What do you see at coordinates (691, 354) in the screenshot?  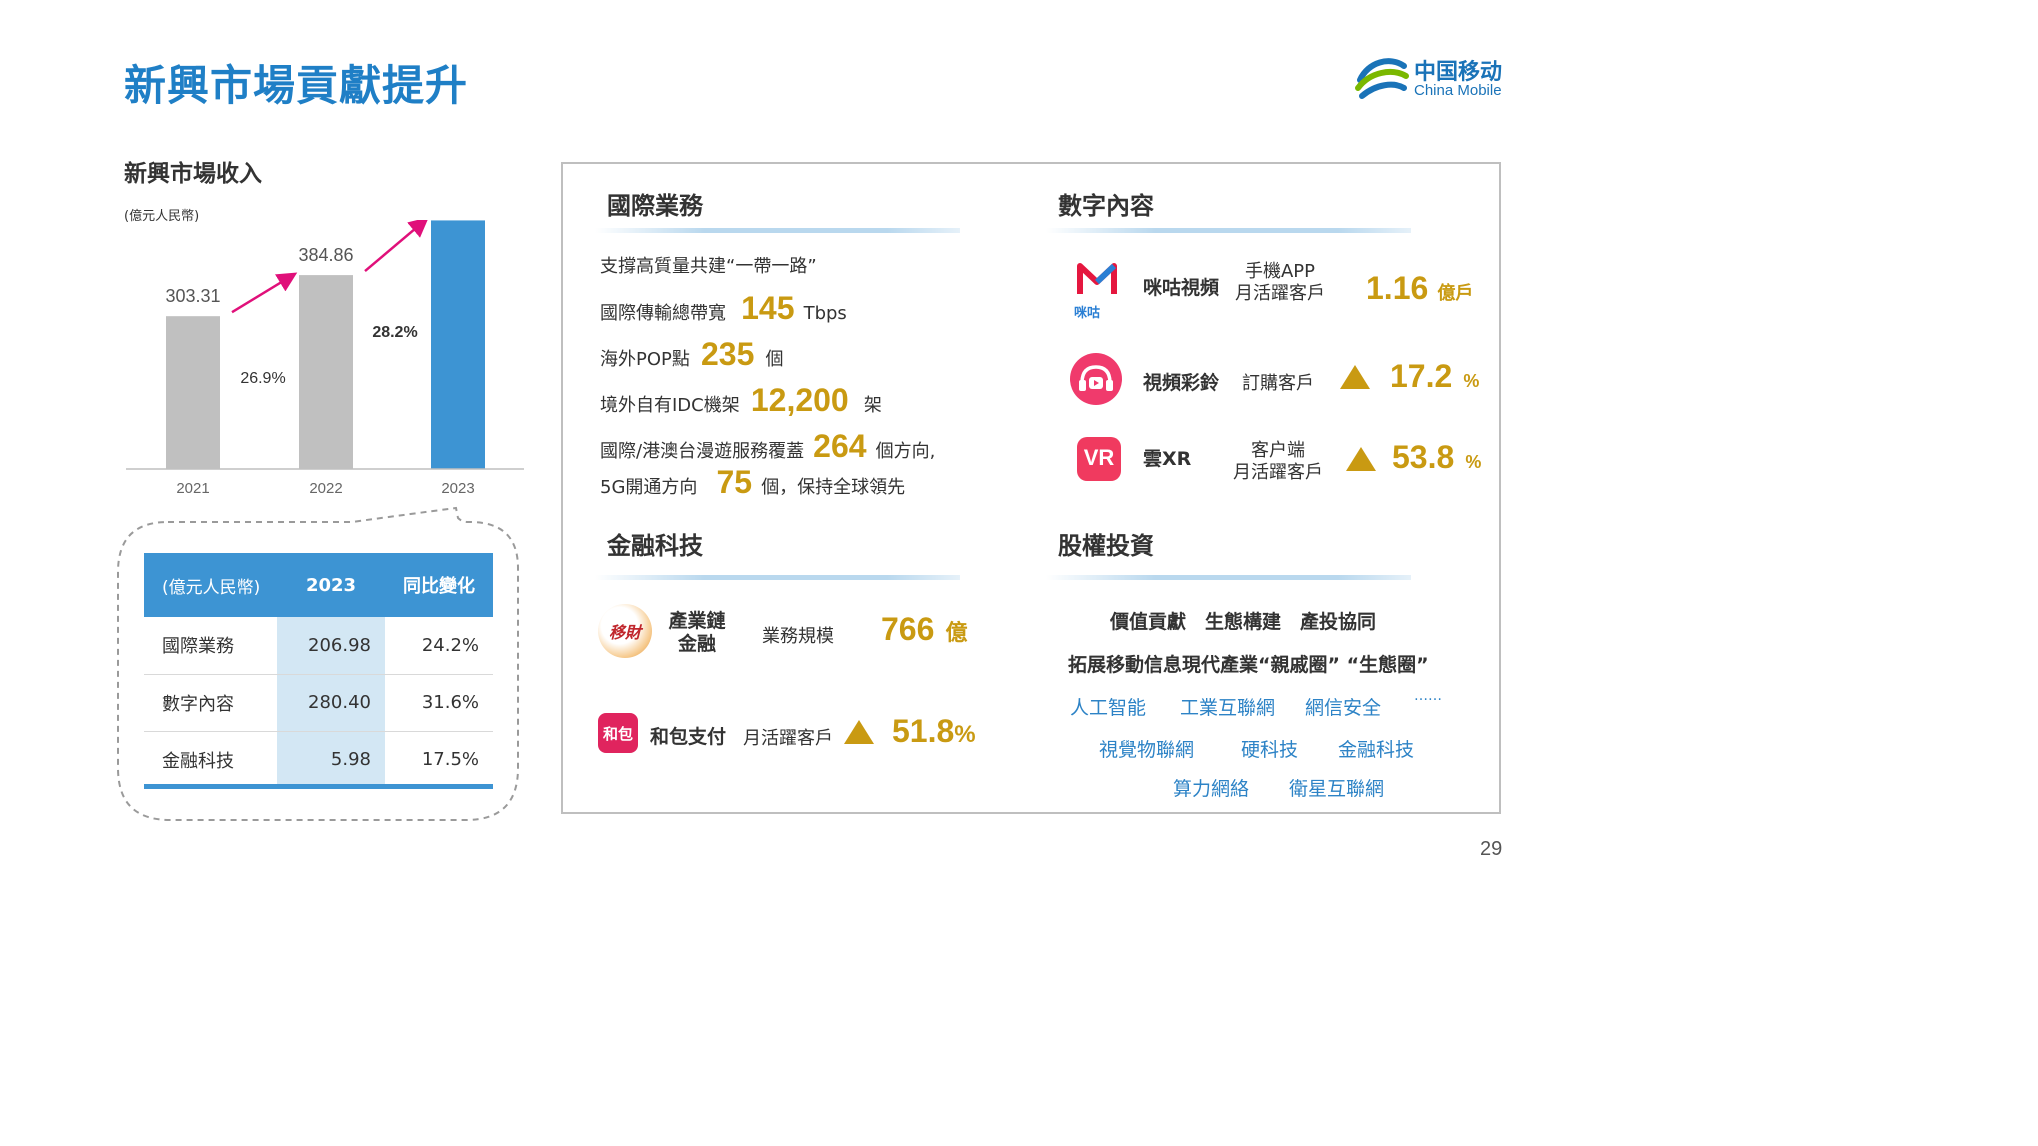 I see `intl-pop-row: 海外POP點 235 個` at bounding box center [691, 354].